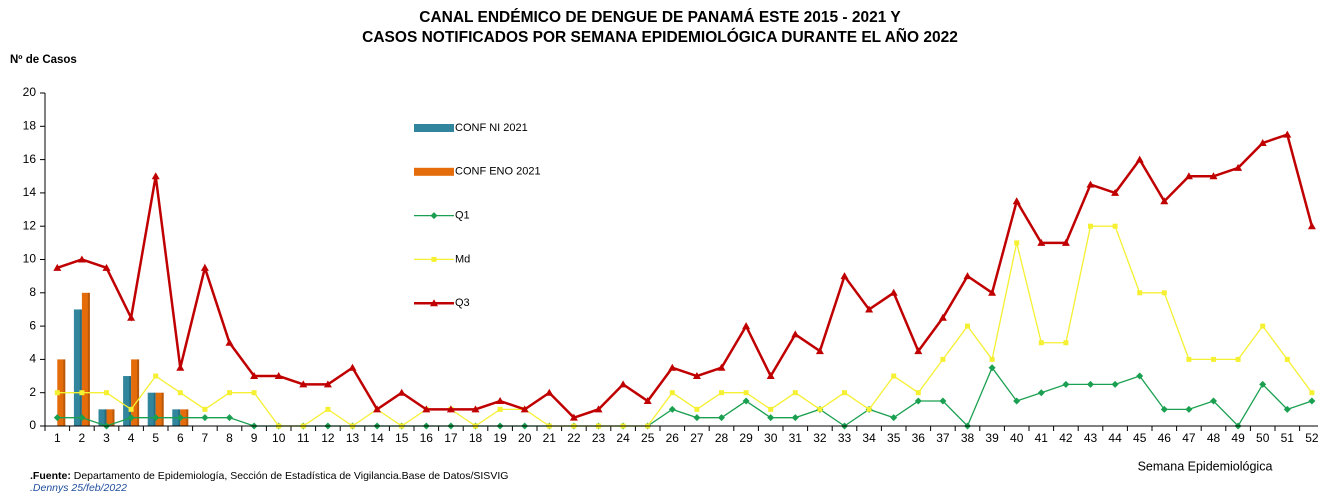 This screenshot has width=1320, height=495. Describe the element at coordinates (623, 438) in the screenshot. I see `x-tick-label: 24` at that location.